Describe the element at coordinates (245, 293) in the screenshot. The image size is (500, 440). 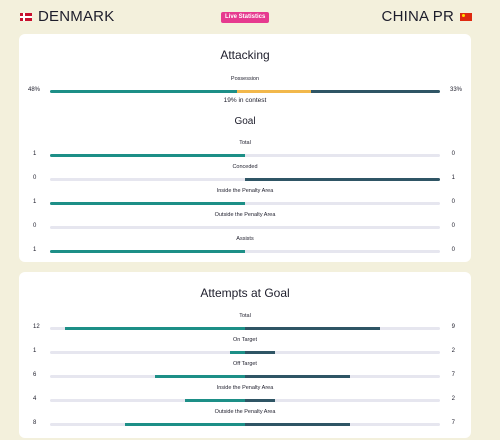
I see `attempts-title: Attempts at Goal` at that location.